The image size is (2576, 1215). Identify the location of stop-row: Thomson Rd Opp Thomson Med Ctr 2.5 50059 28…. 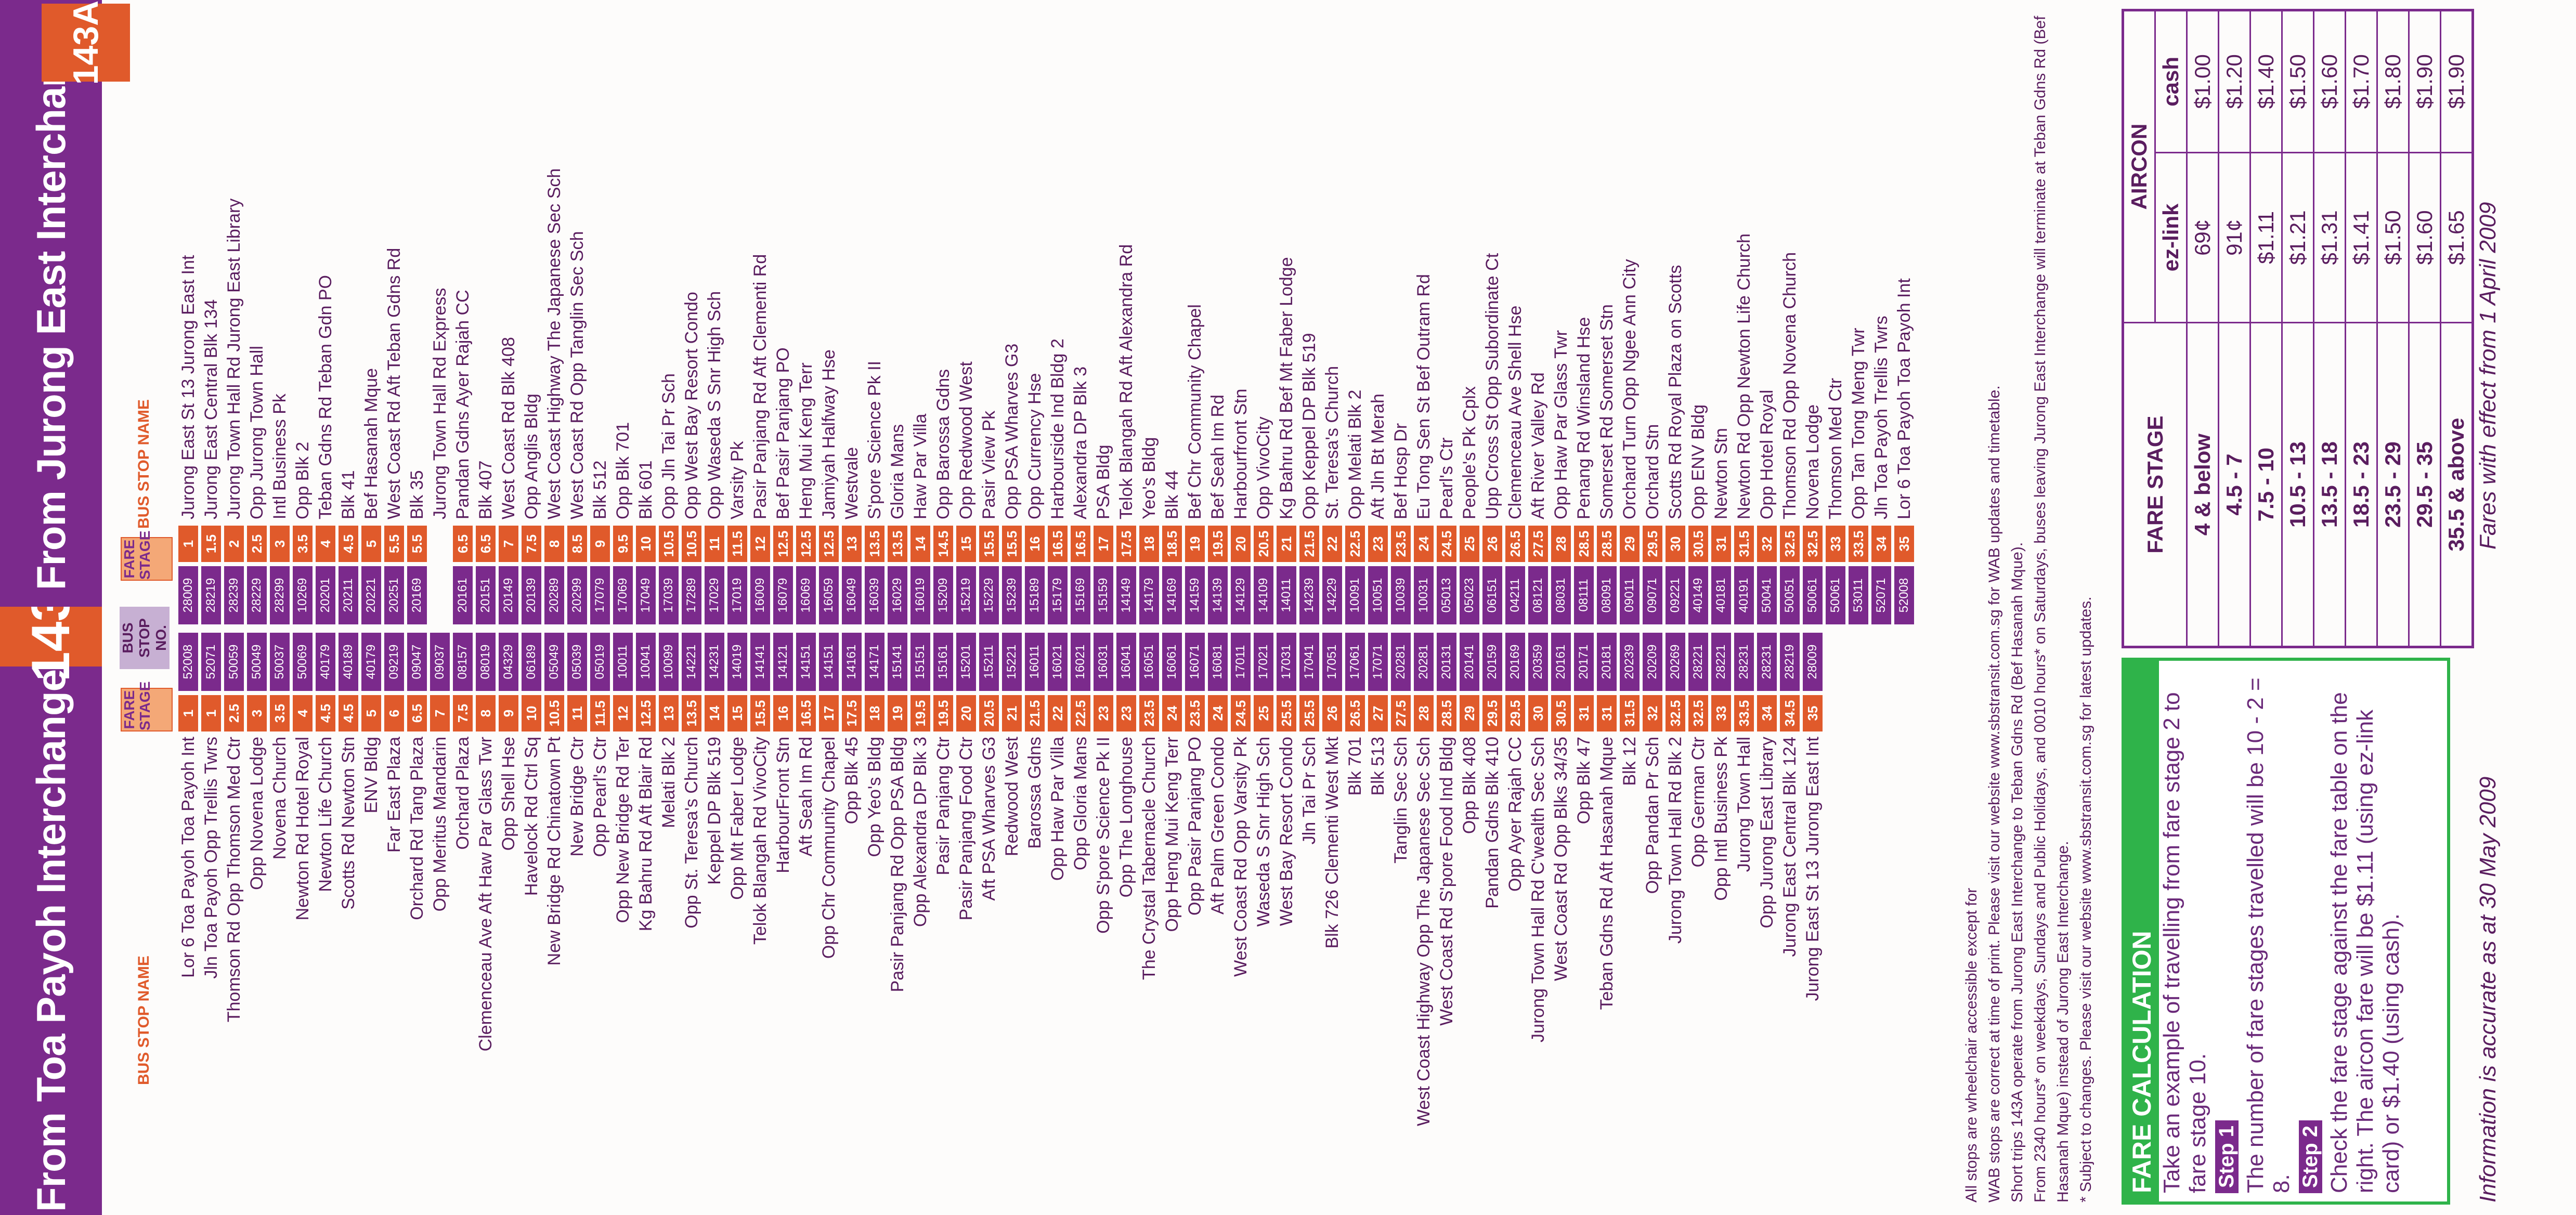
(234, 686).